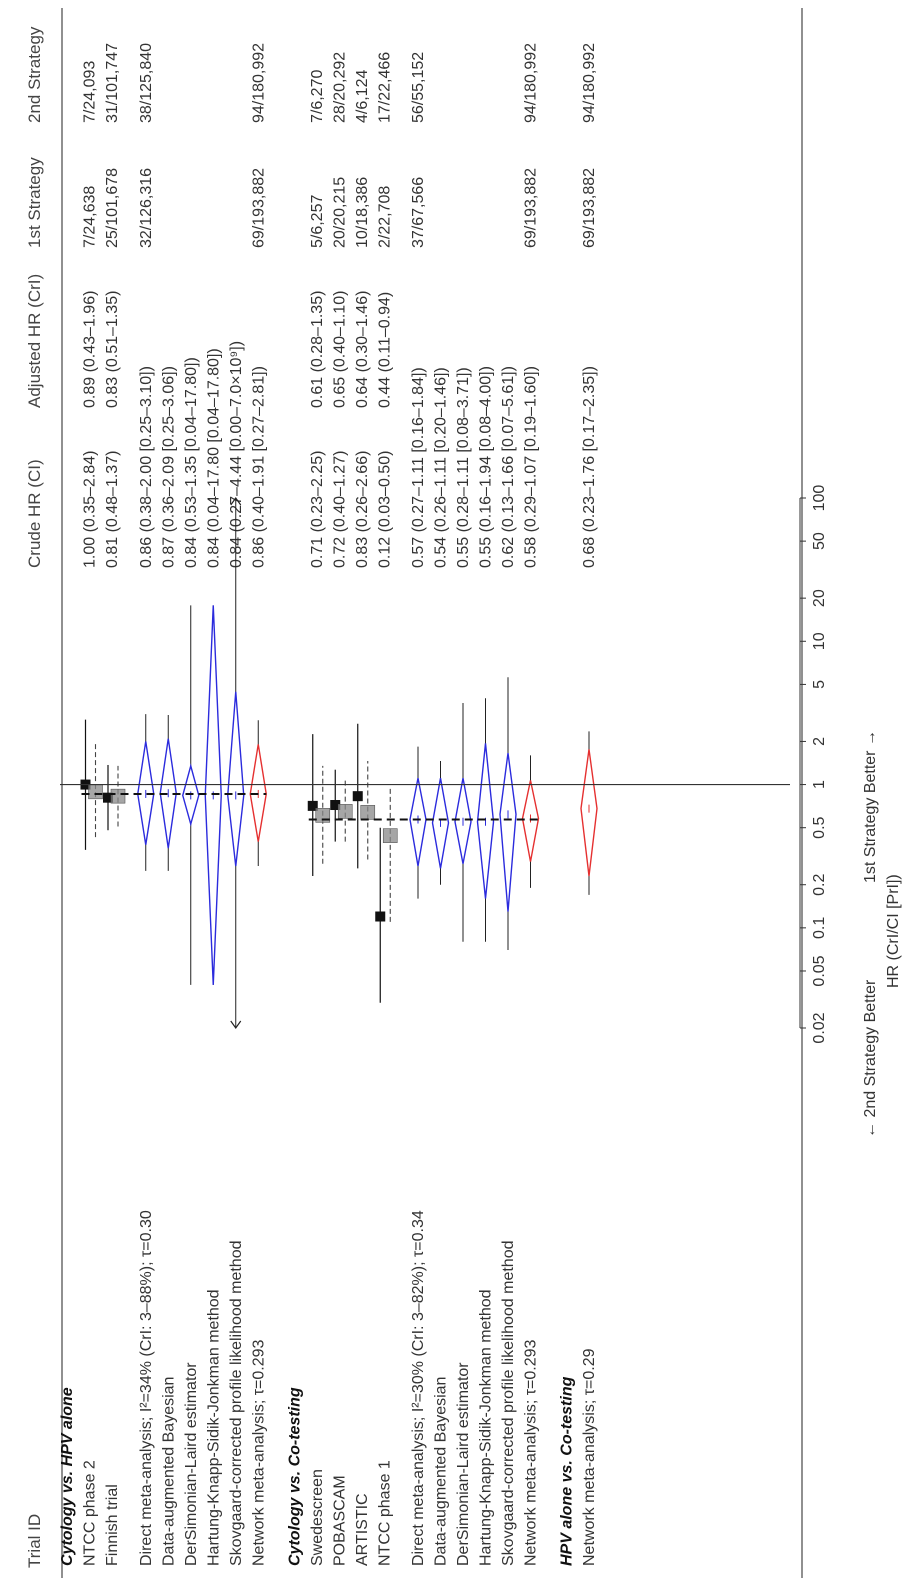  What do you see at coordinates (418, 212) in the screenshot?
I see `first-strategy-count: 37/67,566` at bounding box center [418, 212].